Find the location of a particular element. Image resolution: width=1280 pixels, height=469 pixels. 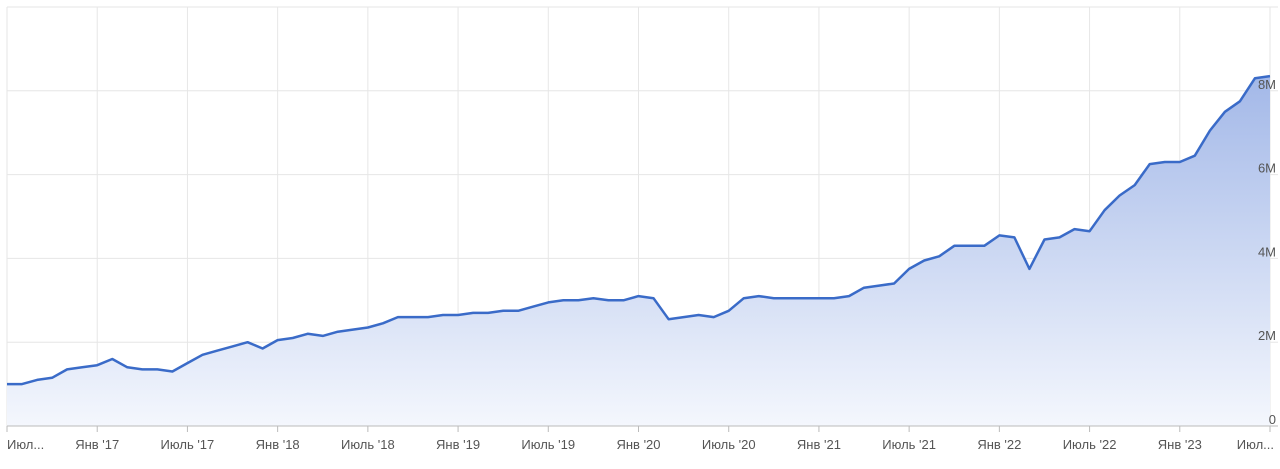

x-tick-label: Янв '18 is located at coordinates (278, 444).